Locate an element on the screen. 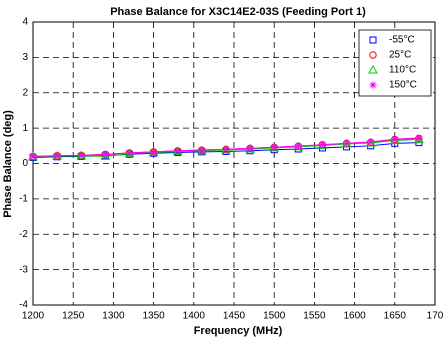  x-tick-label: 1300 is located at coordinates (113, 316).